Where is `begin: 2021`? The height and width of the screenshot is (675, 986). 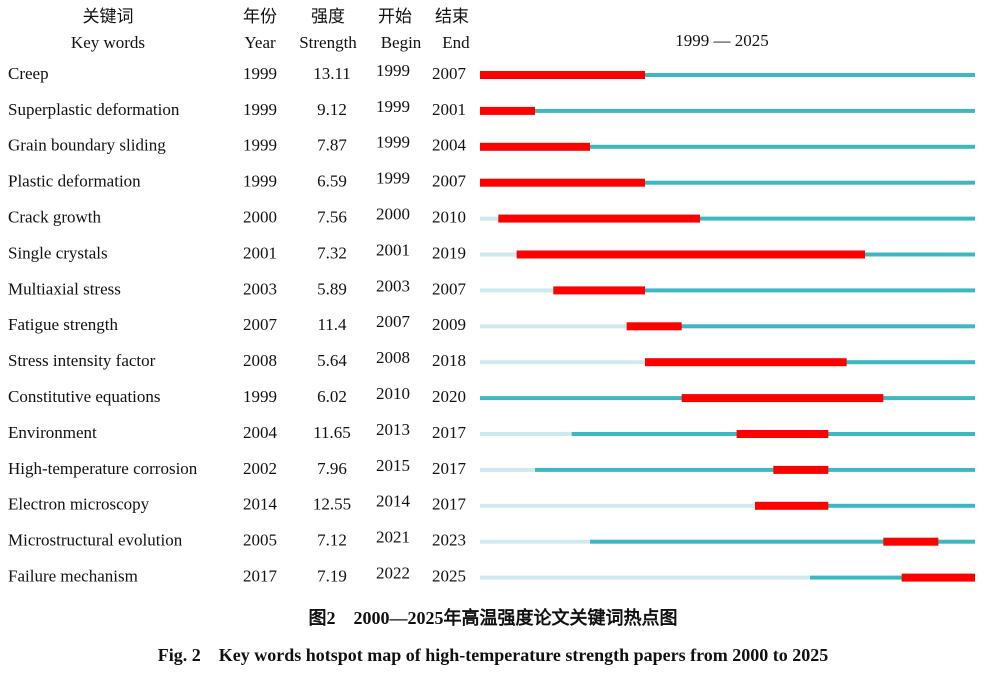 begin: 2021 is located at coordinates (393, 537).